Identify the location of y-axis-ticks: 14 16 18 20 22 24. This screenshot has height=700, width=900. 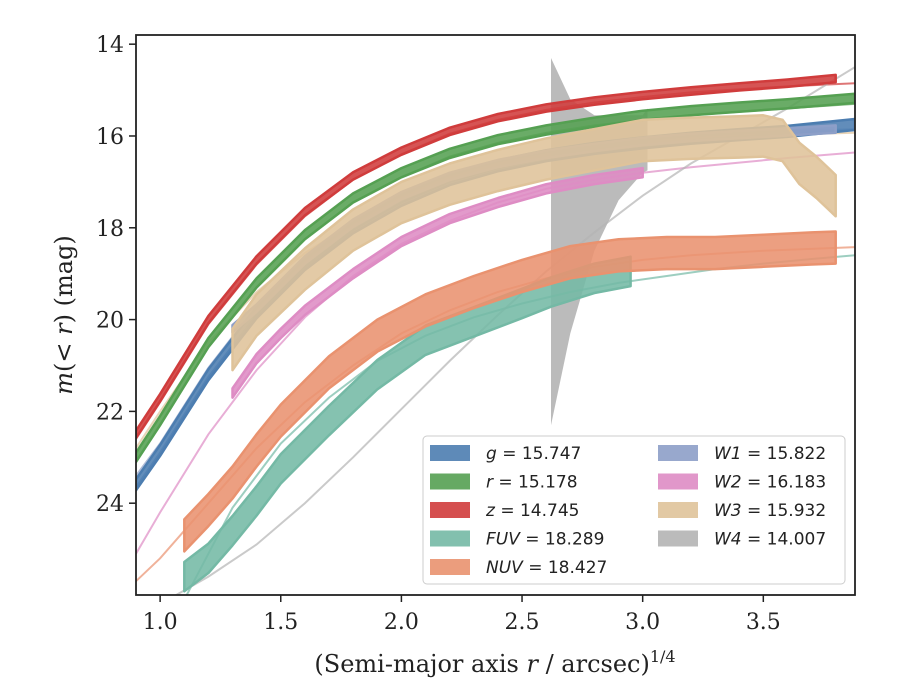
(116, 275).